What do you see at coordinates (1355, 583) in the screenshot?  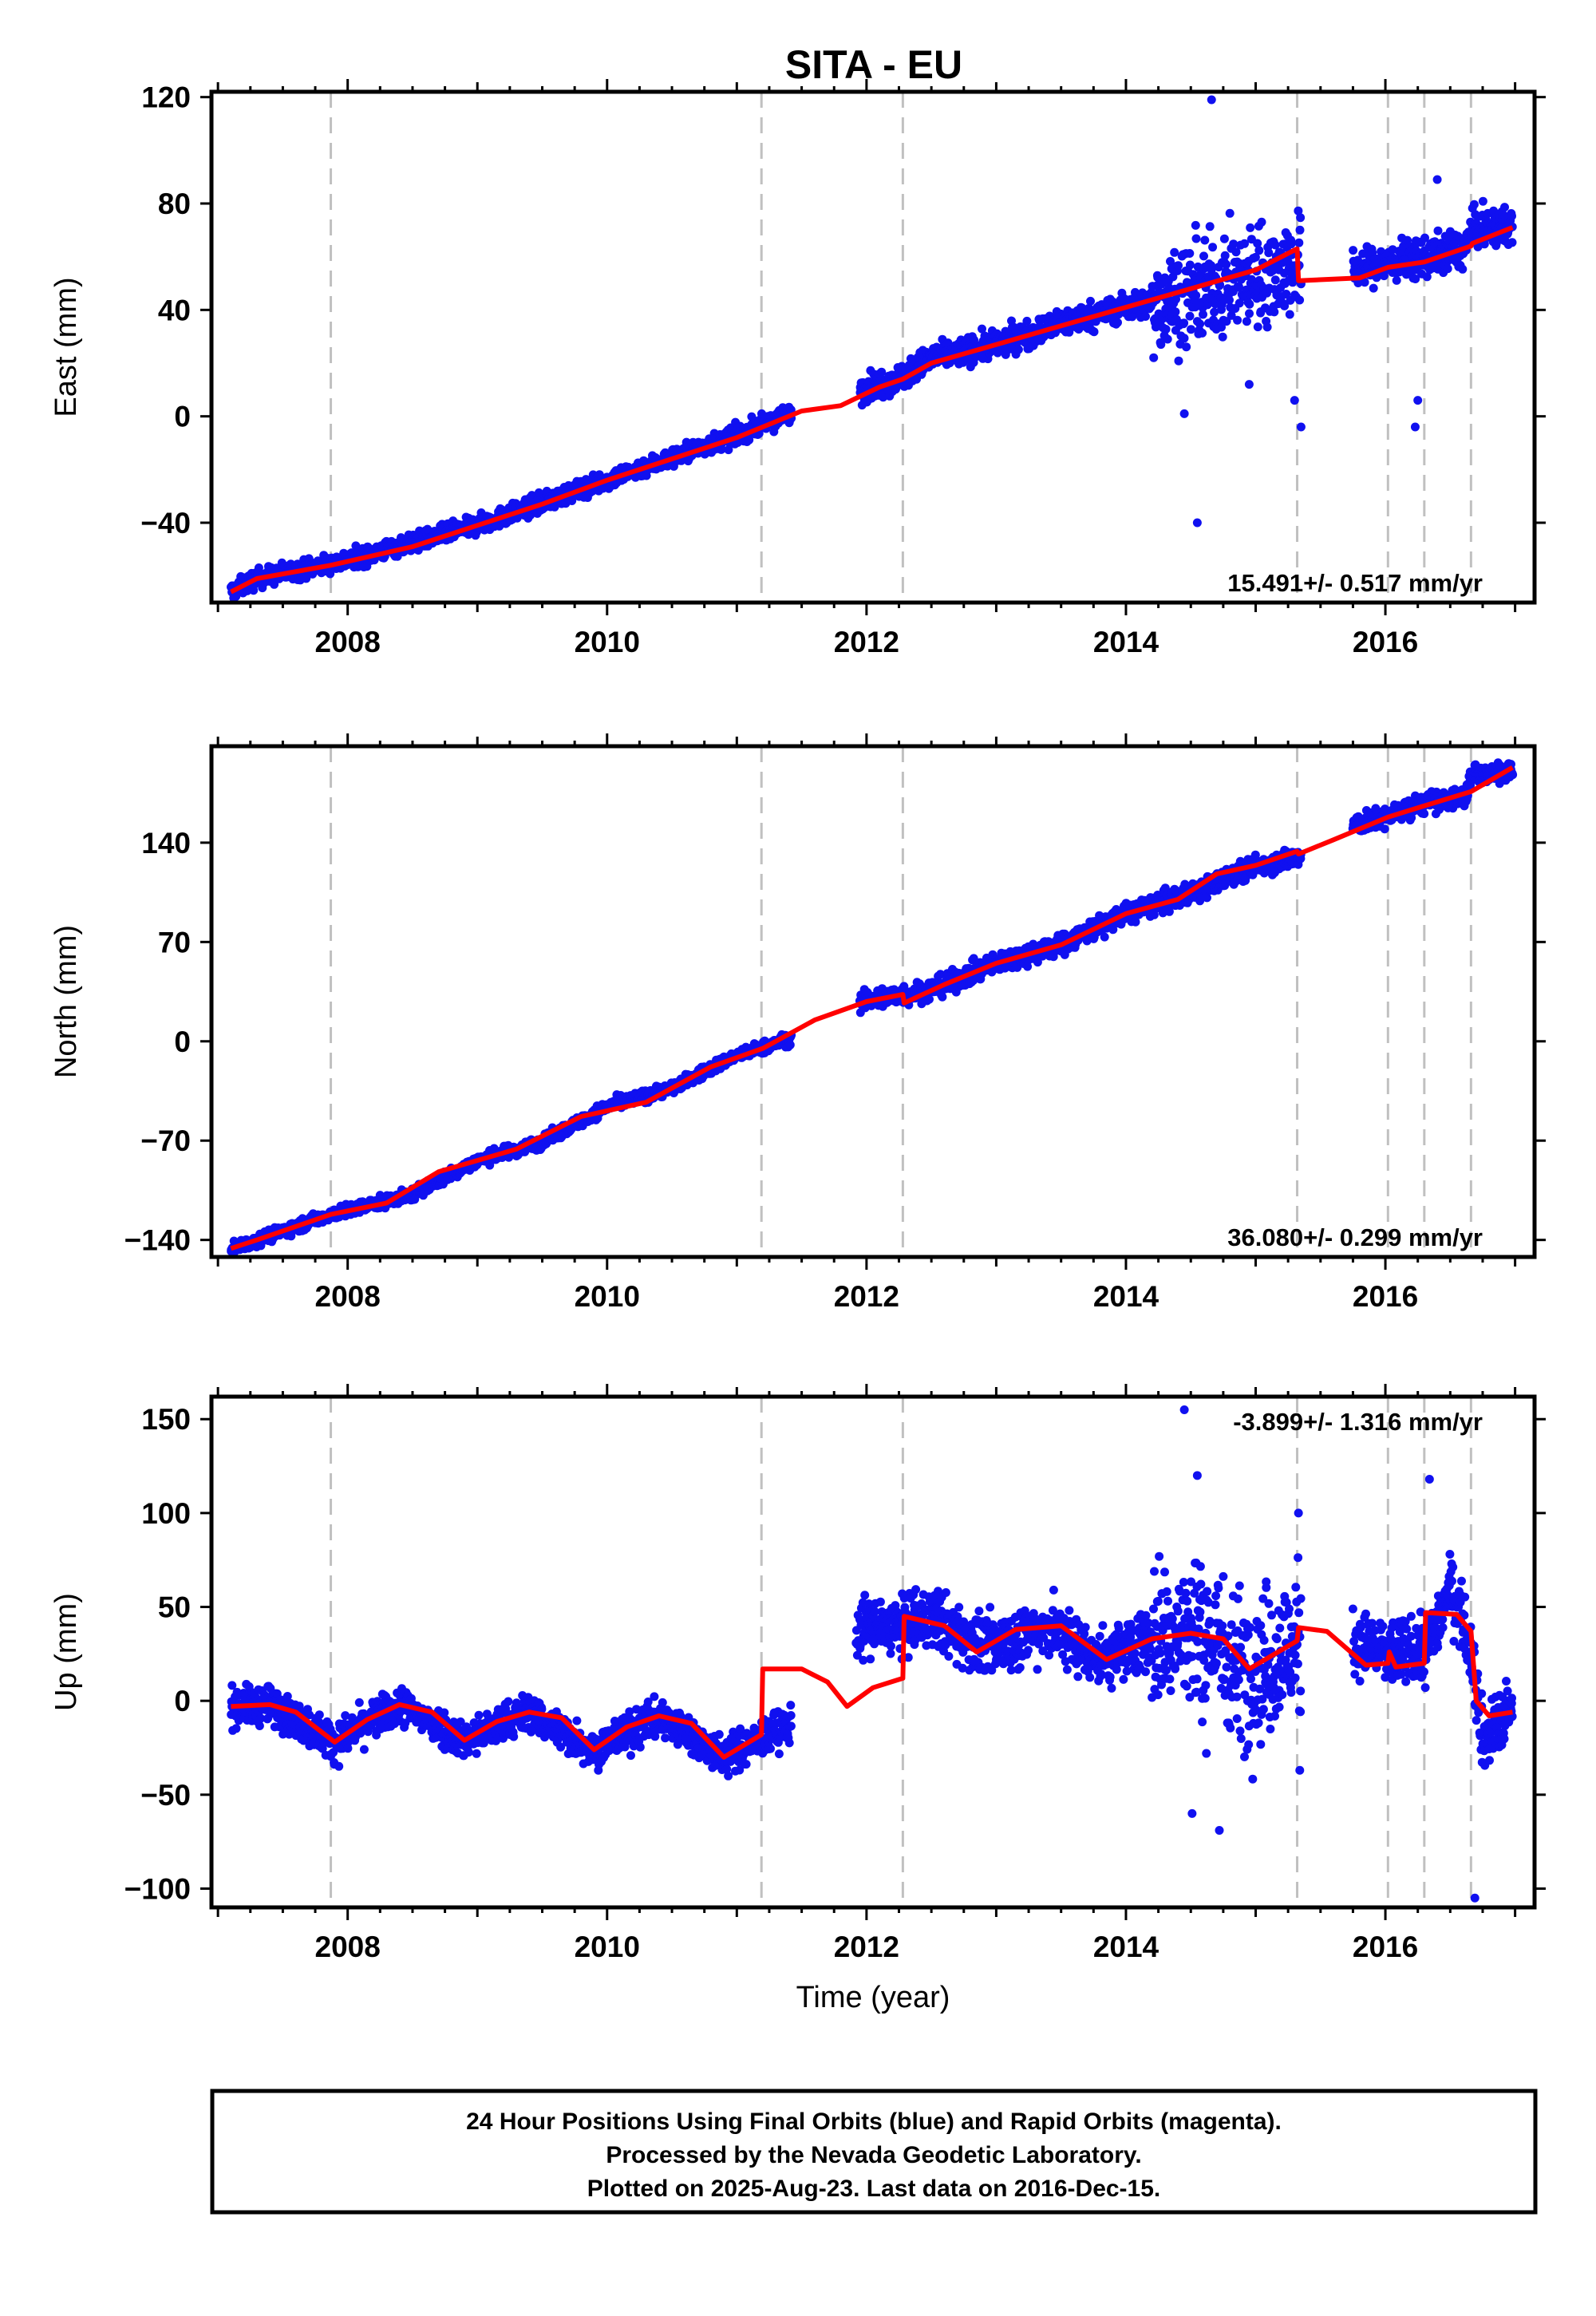 I see `rate-label: 15.491+/- 0.517 mm/yr` at bounding box center [1355, 583].